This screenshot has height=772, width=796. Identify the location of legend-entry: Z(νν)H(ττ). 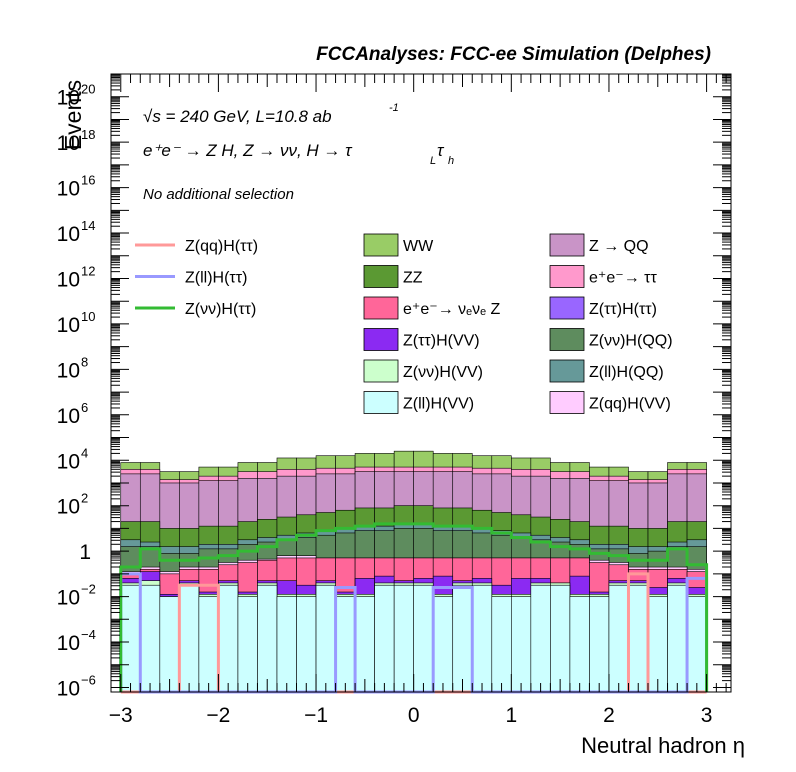
(195, 309).